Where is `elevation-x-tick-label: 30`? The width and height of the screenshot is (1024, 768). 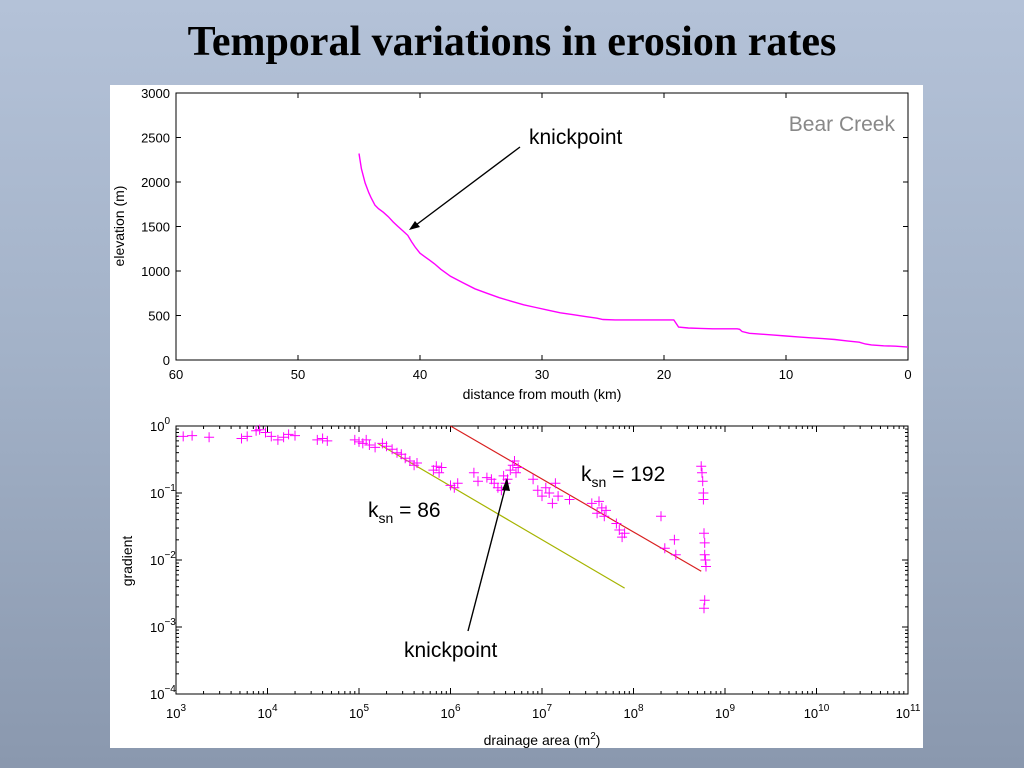
elevation-x-tick-label: 30 is located at coordinates (542, 374).